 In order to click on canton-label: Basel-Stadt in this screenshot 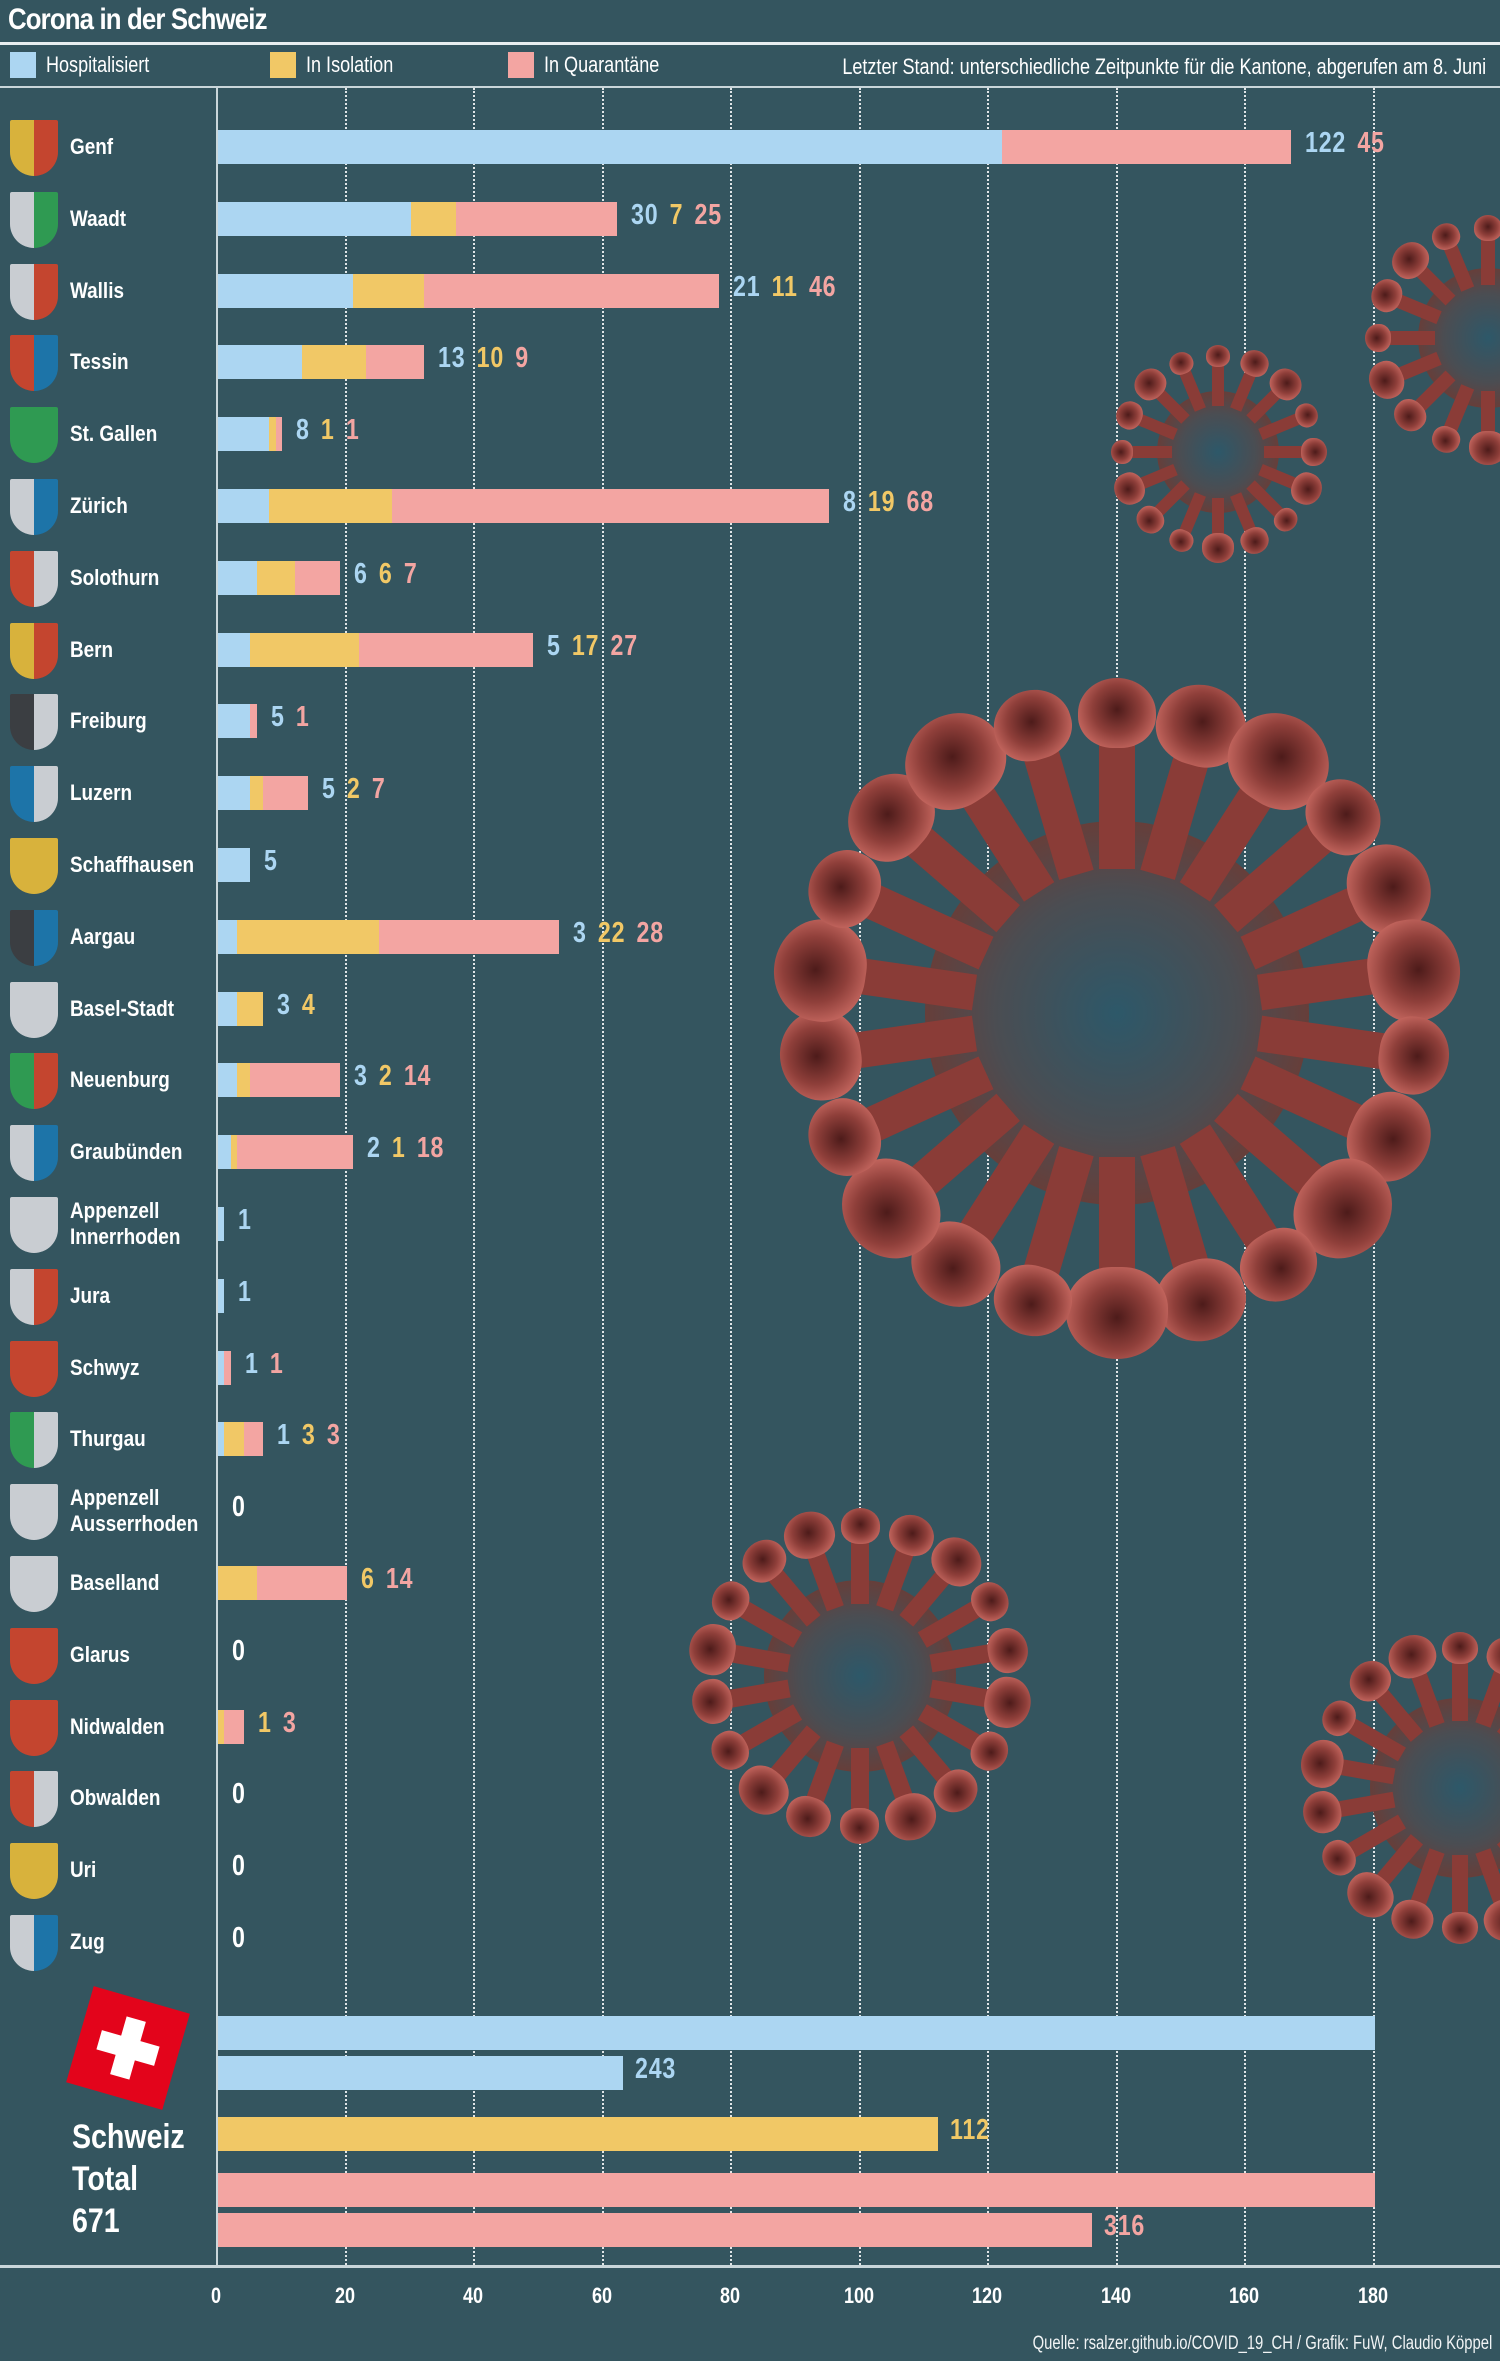, I will do `click(122, 1008)`.